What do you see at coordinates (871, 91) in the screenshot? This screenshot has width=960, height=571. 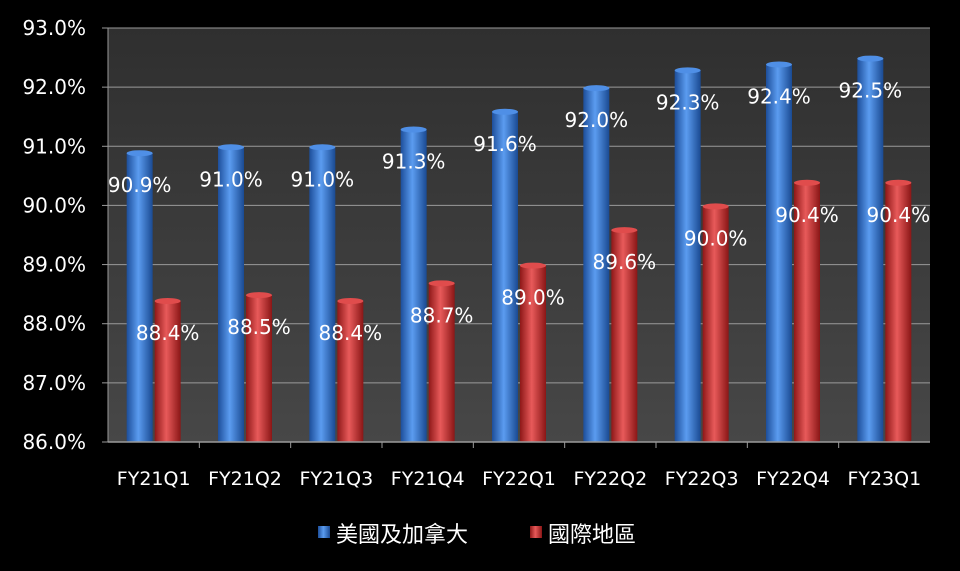 I see `data-label: 92.5%` at bounding box center [871, 91].